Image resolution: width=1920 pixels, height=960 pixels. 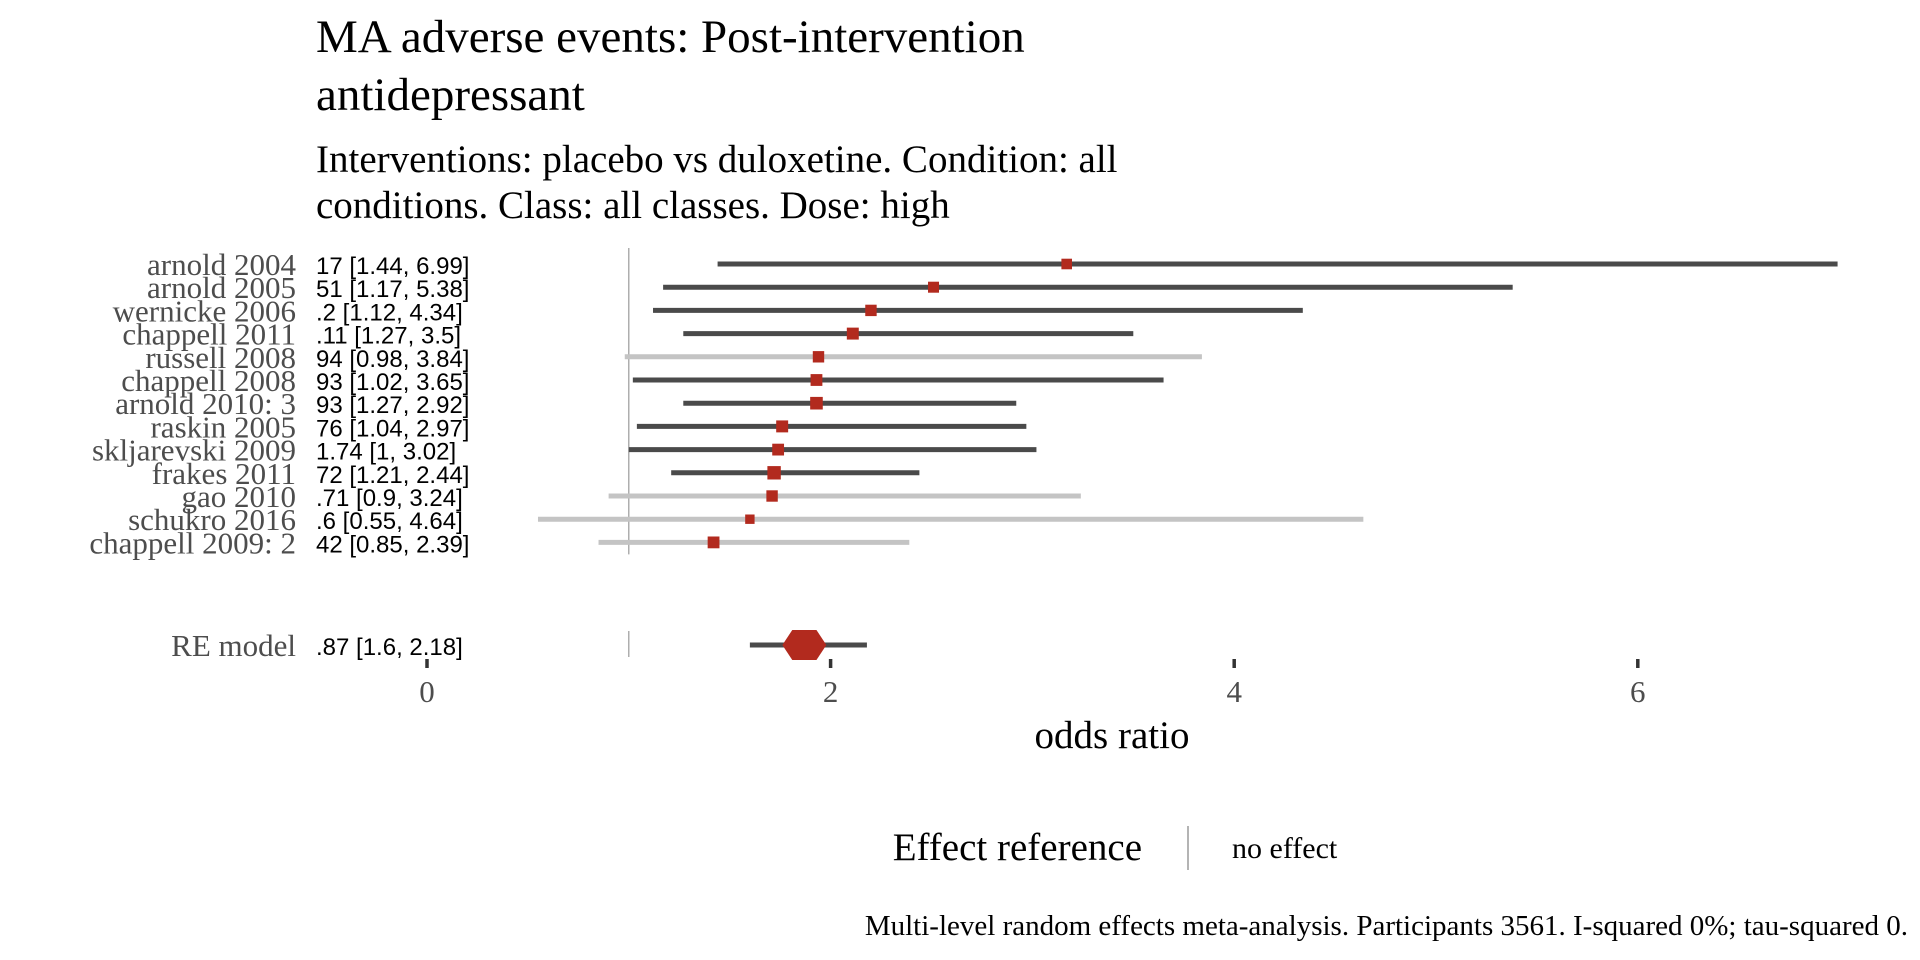 I want to click on study-estimate-label: 72 [1.21, 2.44], so click(x=392, y=475).